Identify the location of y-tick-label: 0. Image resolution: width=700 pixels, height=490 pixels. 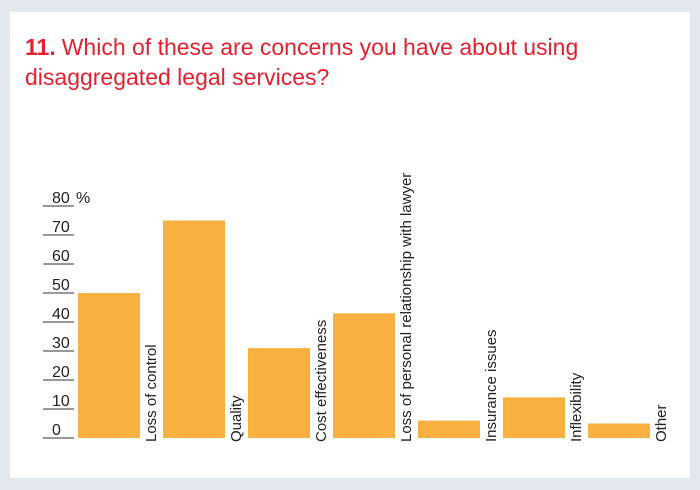
(56, 430).